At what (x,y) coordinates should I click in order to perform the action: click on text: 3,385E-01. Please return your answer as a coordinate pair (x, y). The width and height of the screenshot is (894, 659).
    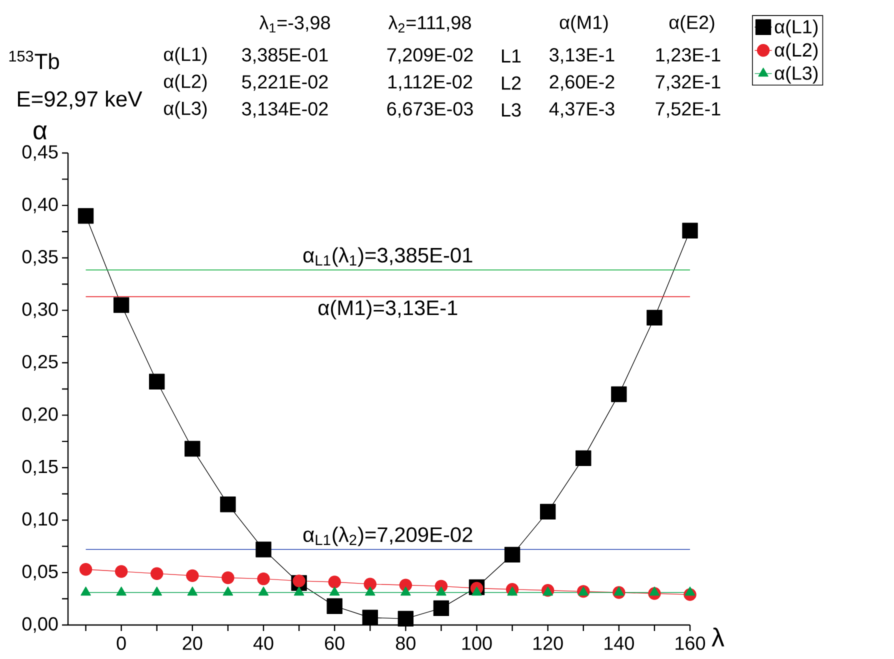
    Looking at the image, I should click on (285, 56).